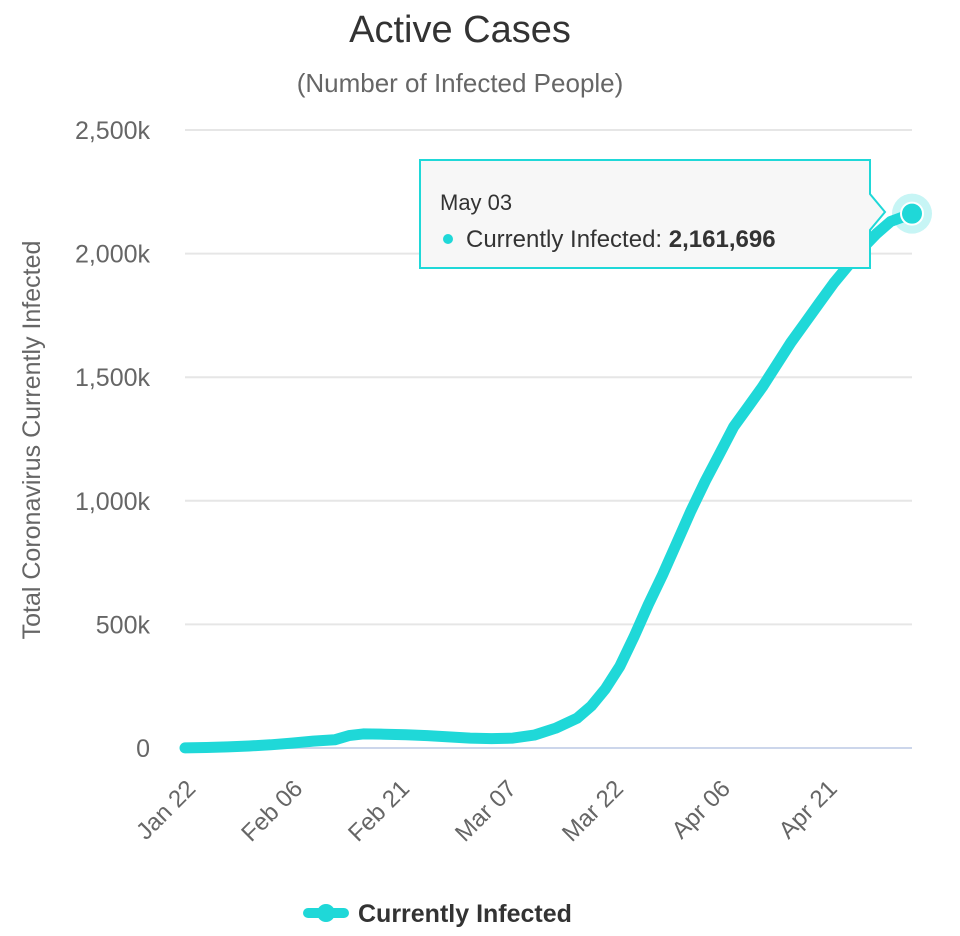 This screenshot has height=936, width=960. I want to click on y-tick-label: 0, so click(143, 749).